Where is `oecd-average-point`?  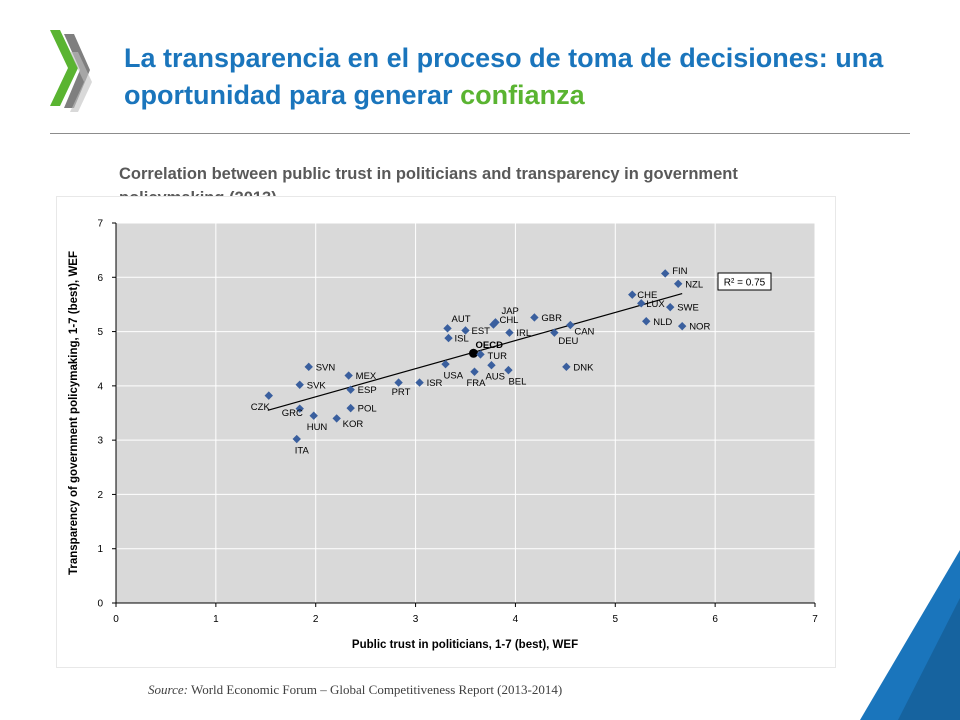 oecd-average-point is located at coordinates (473, 353).